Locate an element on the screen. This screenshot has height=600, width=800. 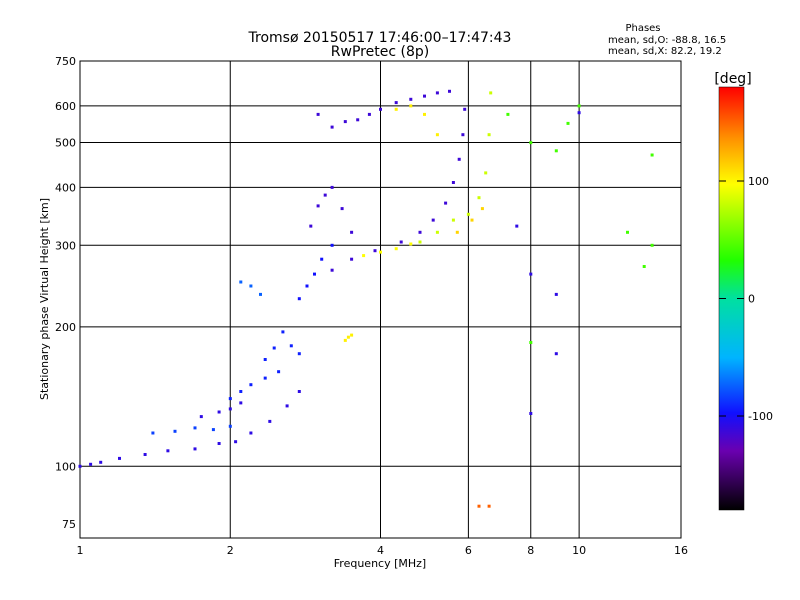
y-tick-label: 300 is located at coordinates (65, 245).